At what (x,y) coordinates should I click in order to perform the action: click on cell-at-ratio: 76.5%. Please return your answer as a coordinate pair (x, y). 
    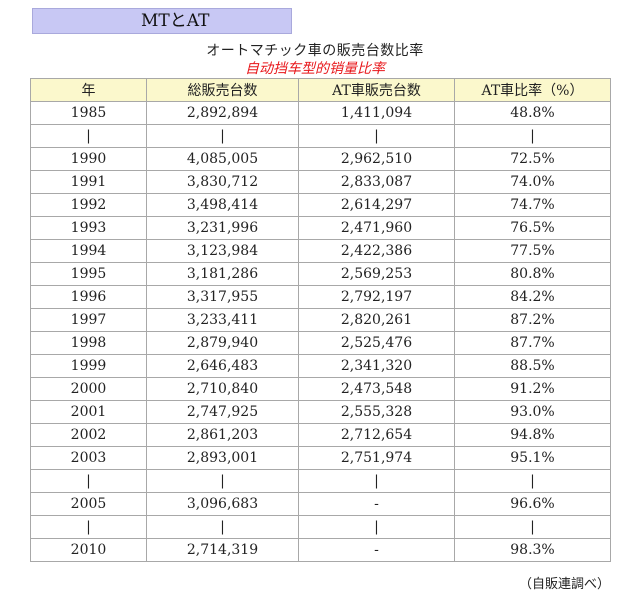
    Looking at the image, I should click on (532, 228).